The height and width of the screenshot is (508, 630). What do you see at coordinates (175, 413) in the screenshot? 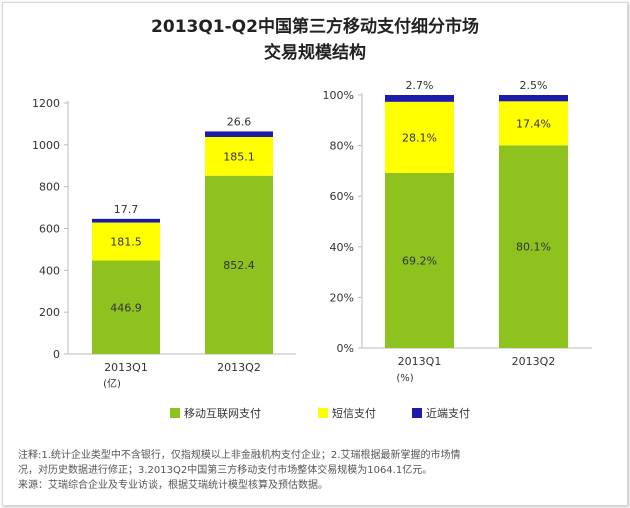
I see `legend-swatch-mobile-internet` at bounding box center [175, 413].